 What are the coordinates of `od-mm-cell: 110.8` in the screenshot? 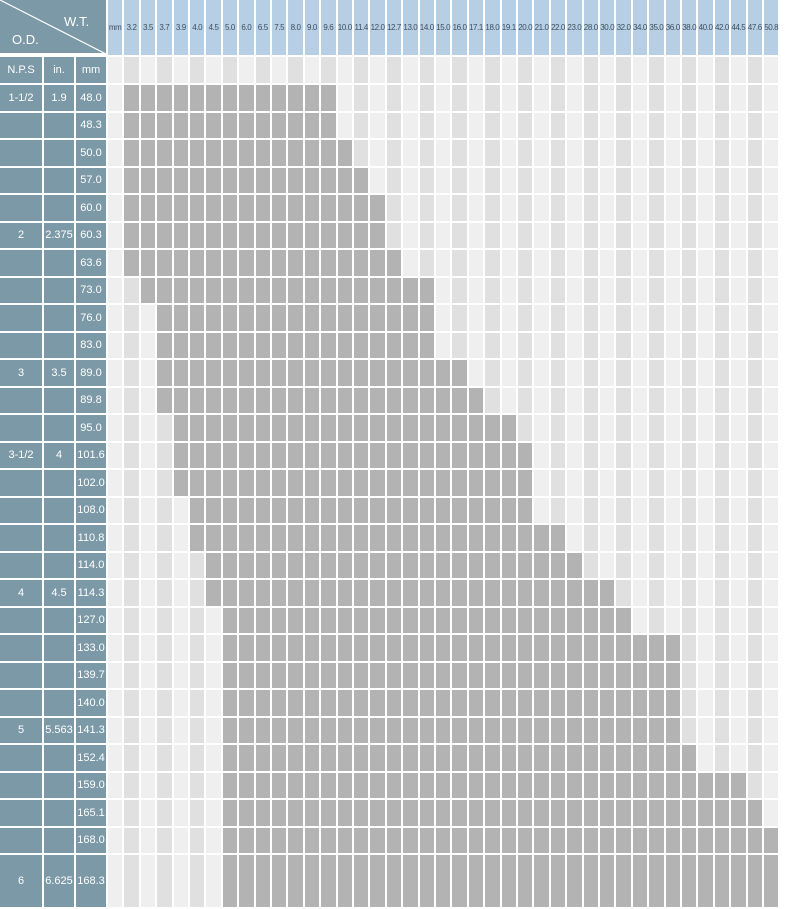 It's located at (92, 539).